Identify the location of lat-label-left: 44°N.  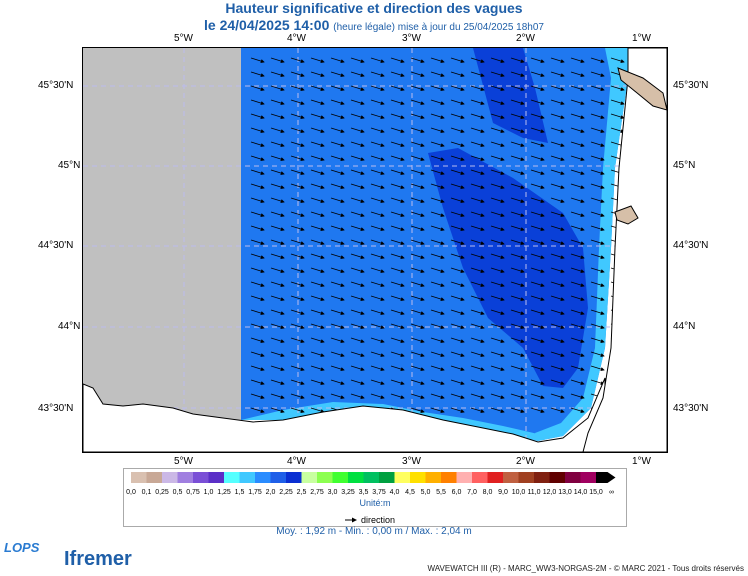
(69, 326).